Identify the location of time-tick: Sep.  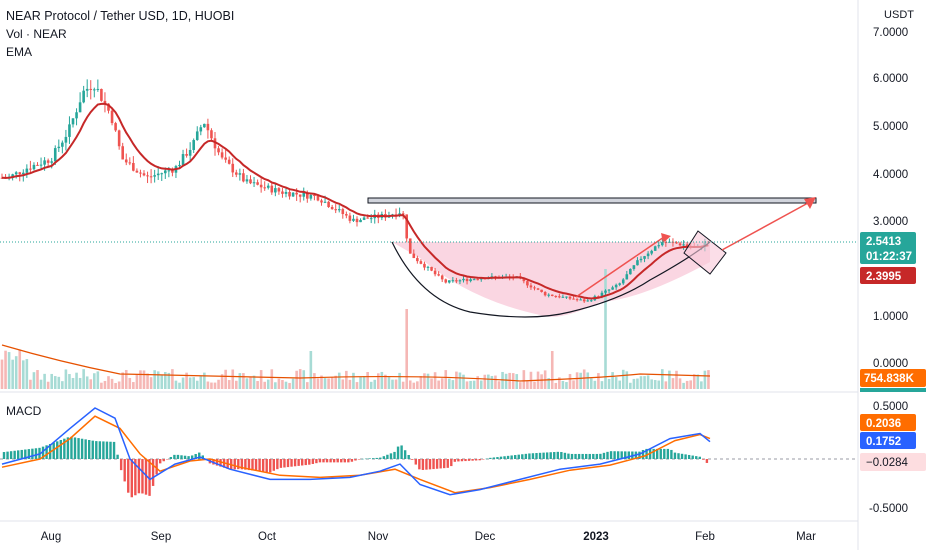
(161, 537).